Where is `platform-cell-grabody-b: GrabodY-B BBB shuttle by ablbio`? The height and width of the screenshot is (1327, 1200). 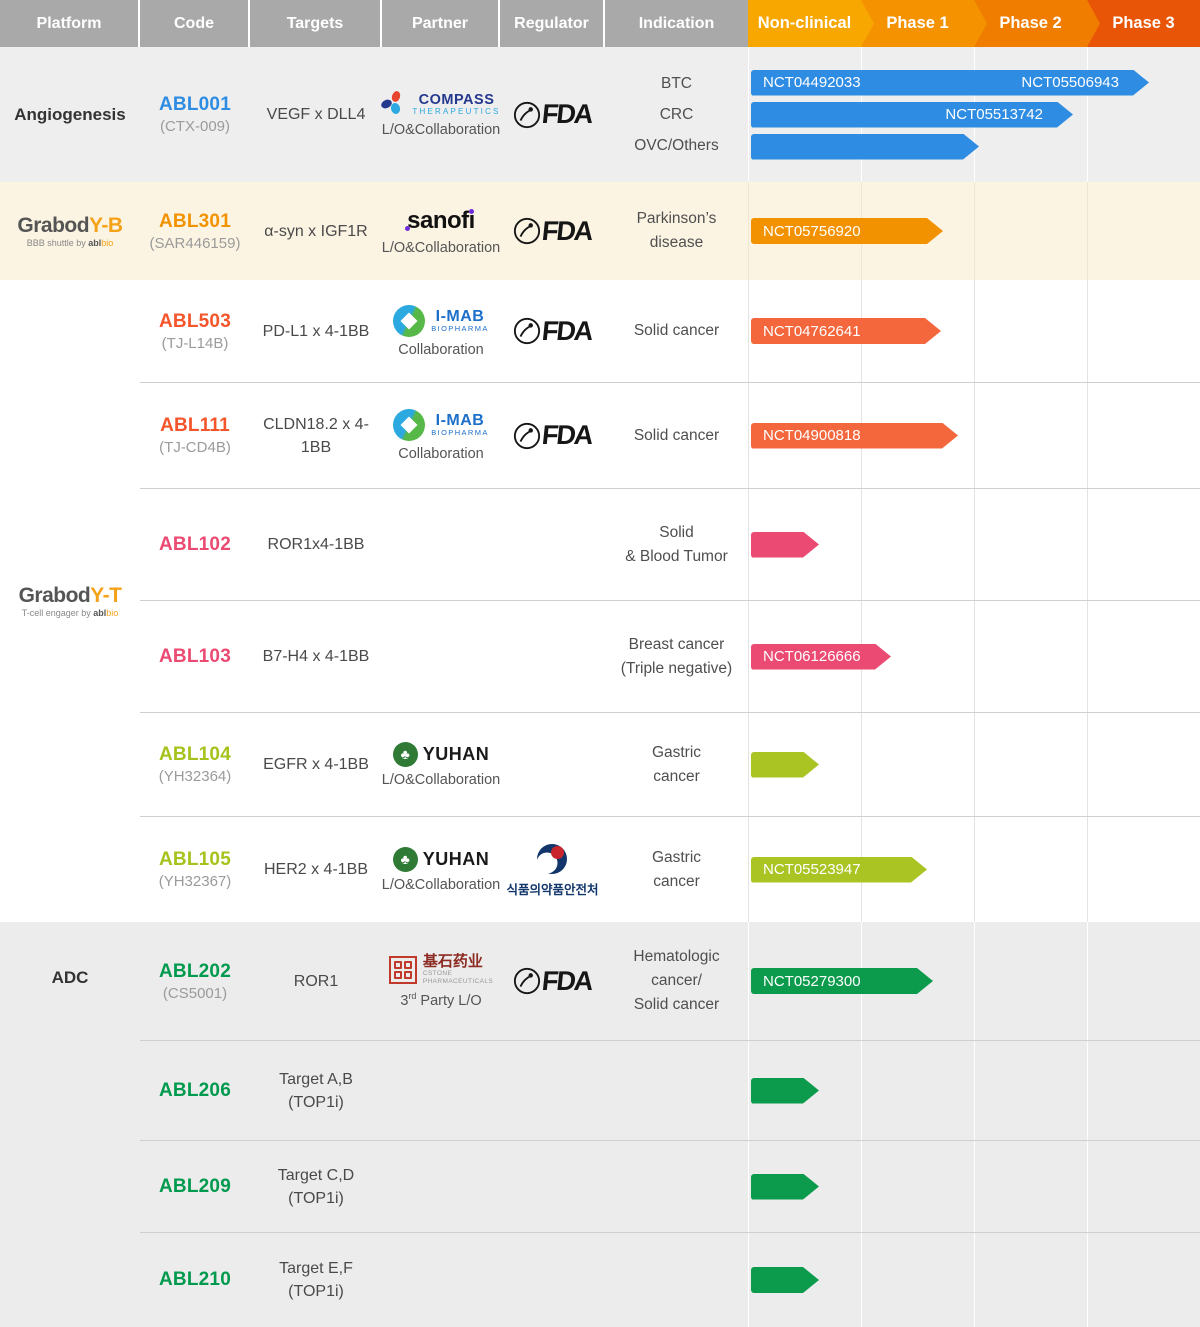 platform-cell-grabody-b: GrabodY-B BBB shuttle by ablbio is located at coordinates (70, 231).